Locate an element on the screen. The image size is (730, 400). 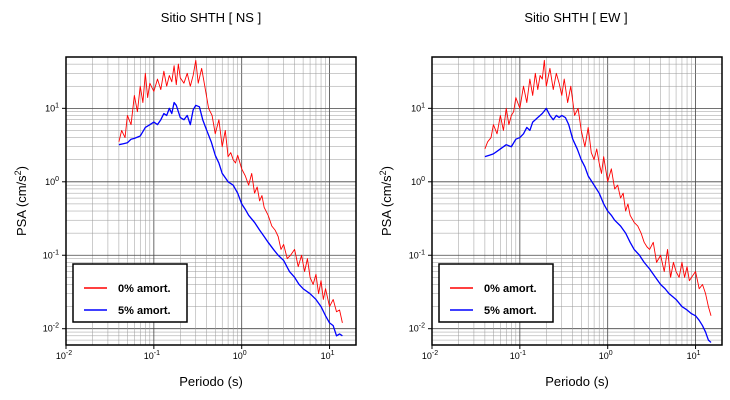
x-tick-label-ns-1: 10⁻¹ is located at coordinates (152, 355).